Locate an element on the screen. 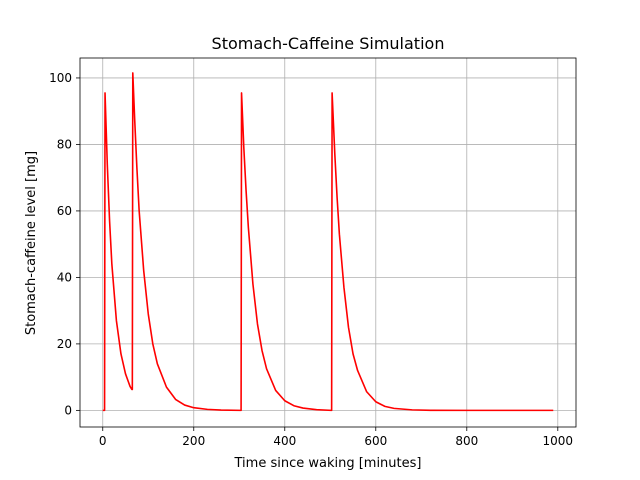 This screenshot has width=640, height=480. x-tick-label: 0 is located at coordinates (103, 441).